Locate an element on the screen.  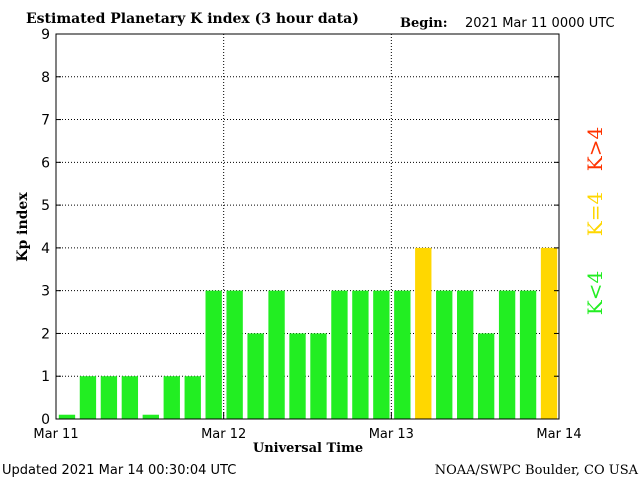
source-text: NOAA/SWPC Boulder, CO USA is located at coordinates (537, 470).